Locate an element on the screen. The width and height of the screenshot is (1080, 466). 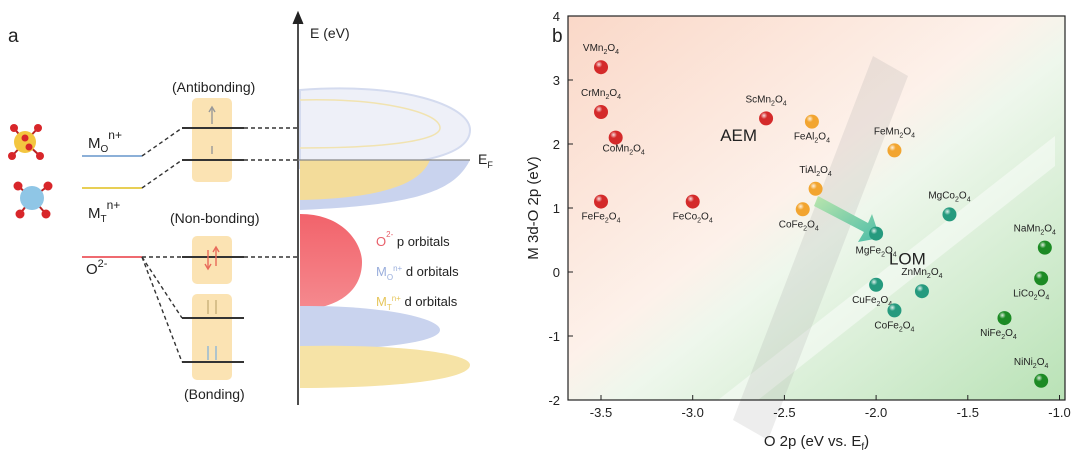
y-tick-label: -2 is located at coordinates (554, 400).